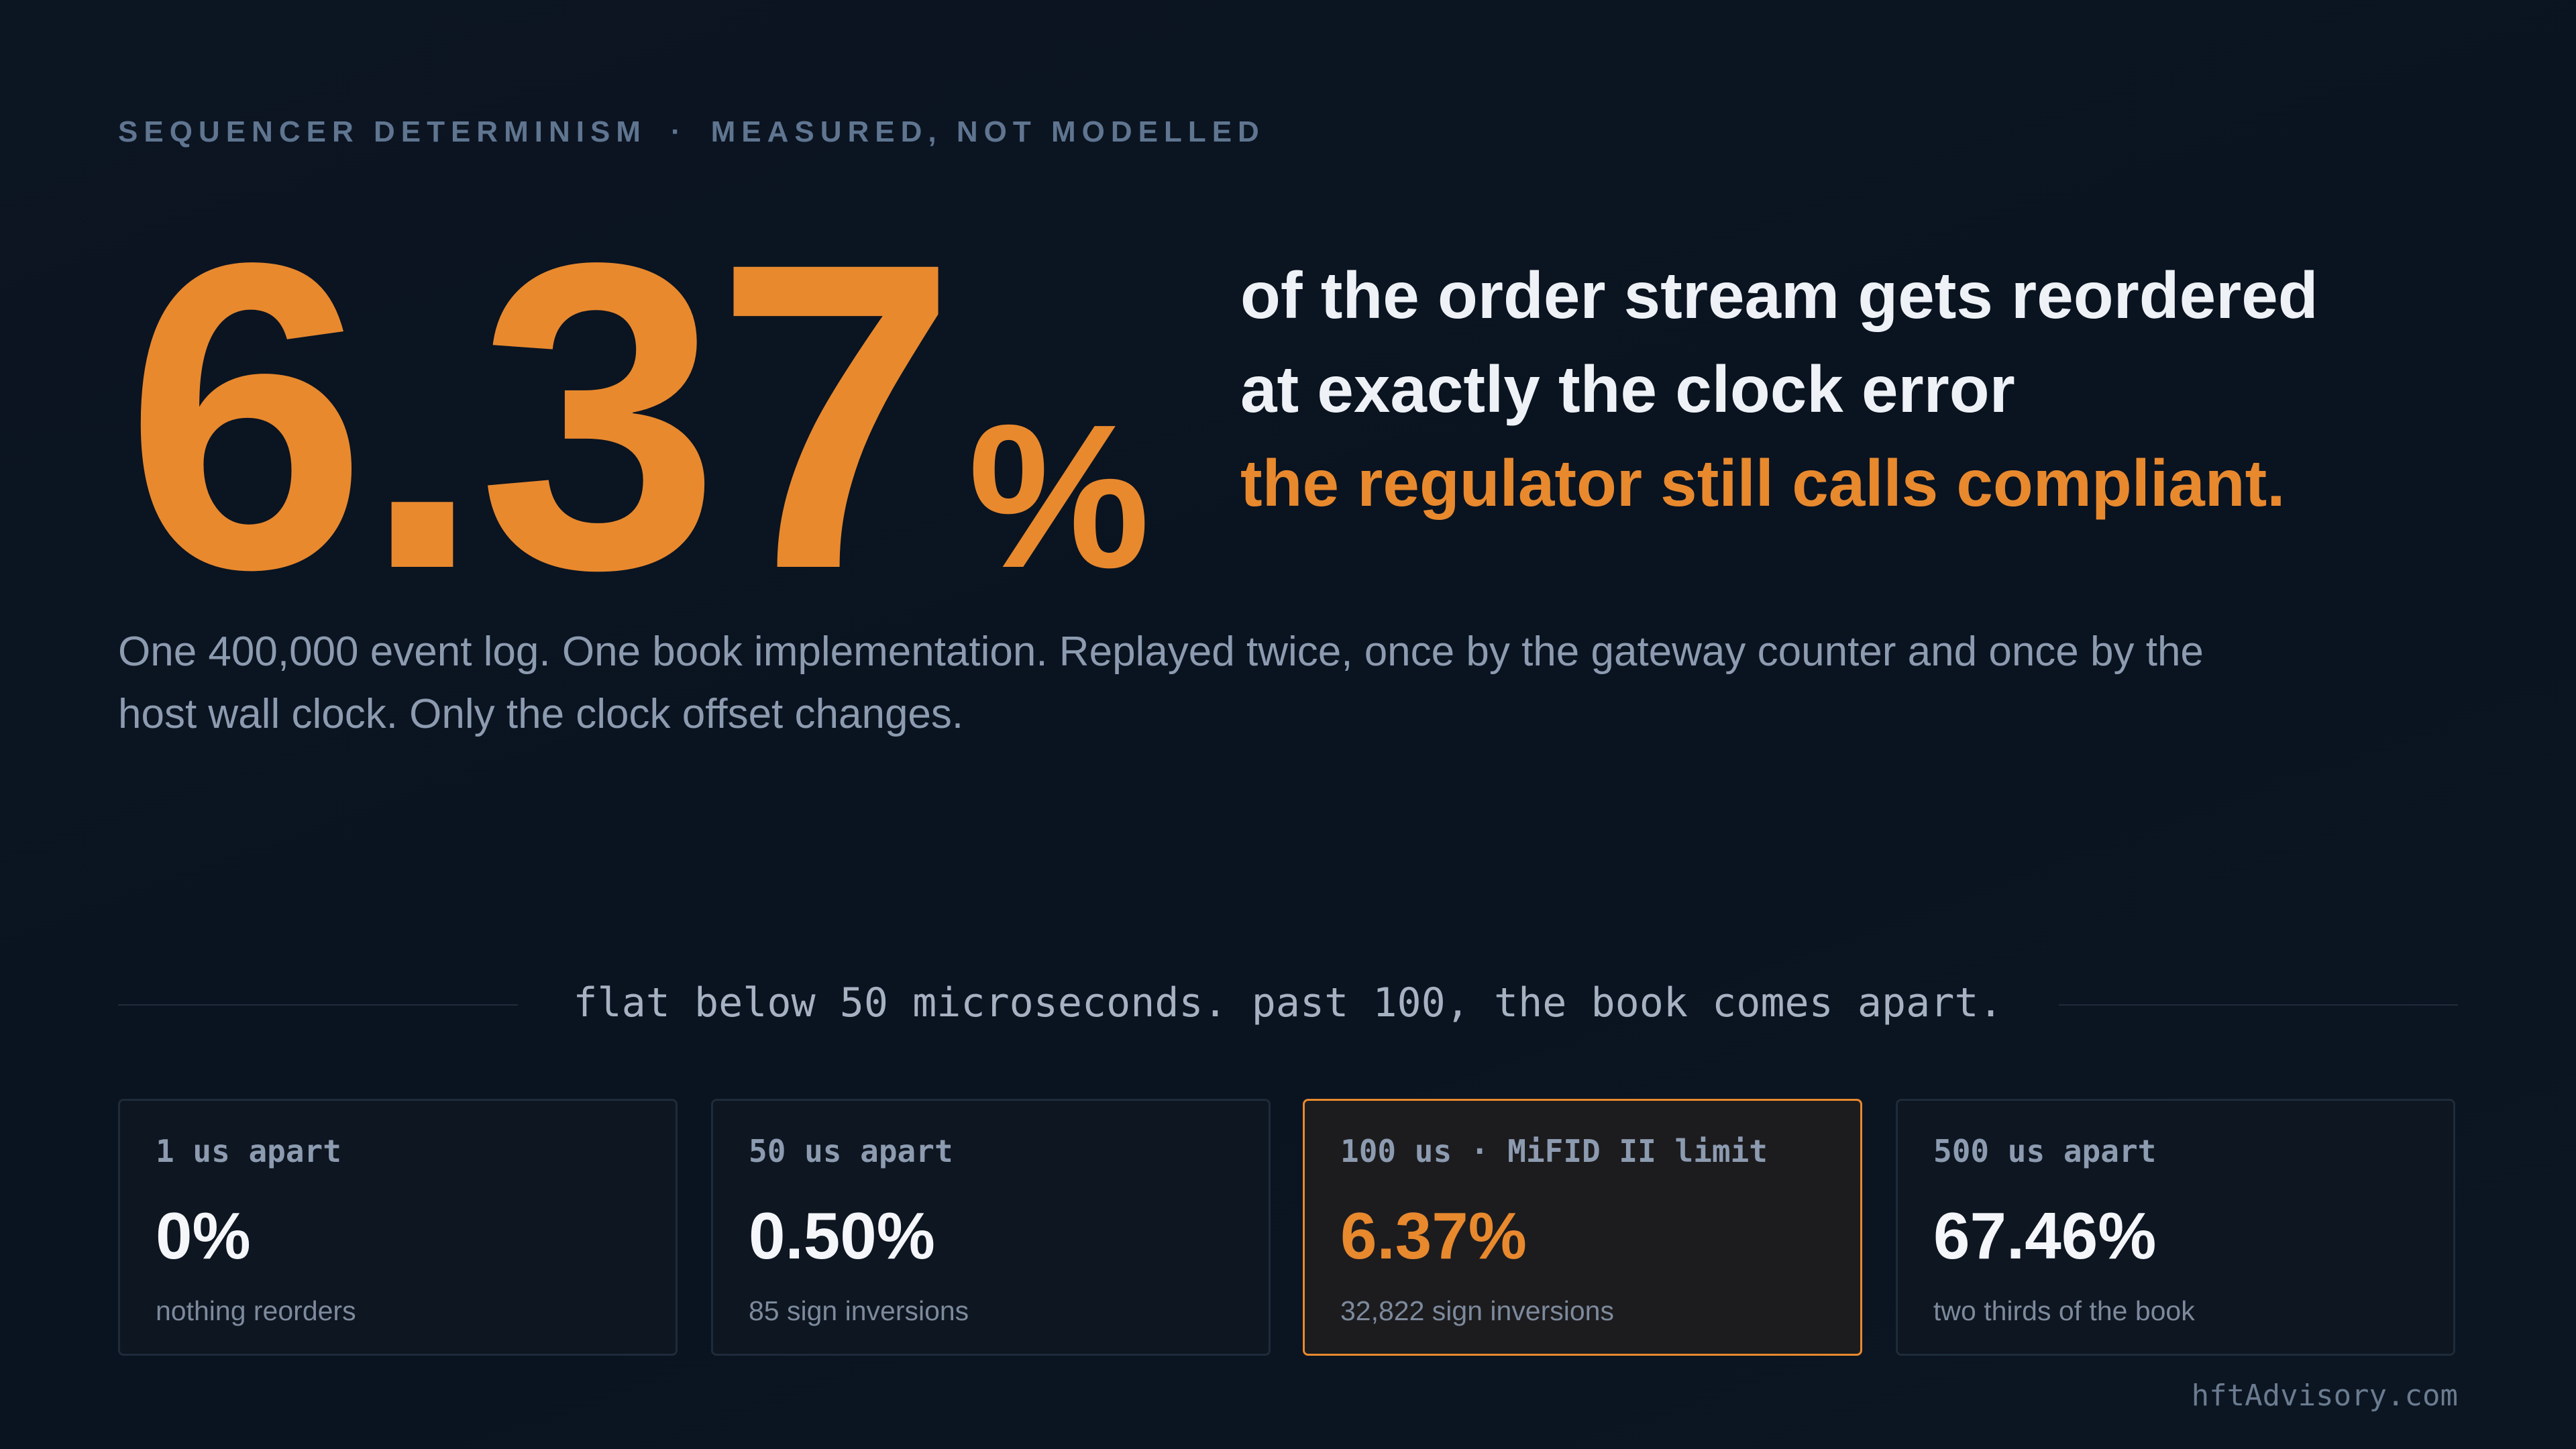 The width and height of the screenshot is (2576, 1449). What do you see at coordinates (851, 1151) in the screenshot?
I see `card-label: 50 us apart` at bounding box center [851, 1151].